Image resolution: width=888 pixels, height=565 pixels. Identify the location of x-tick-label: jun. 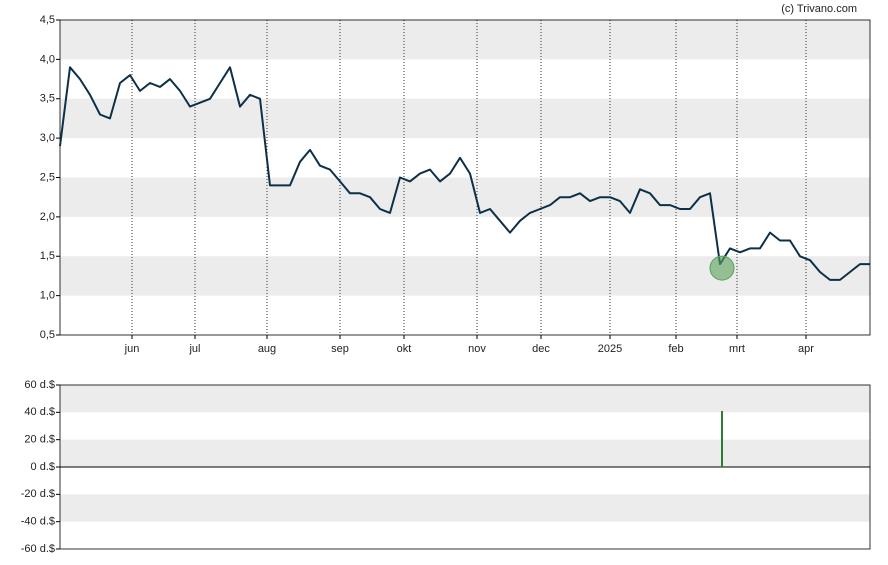
(132, 349).